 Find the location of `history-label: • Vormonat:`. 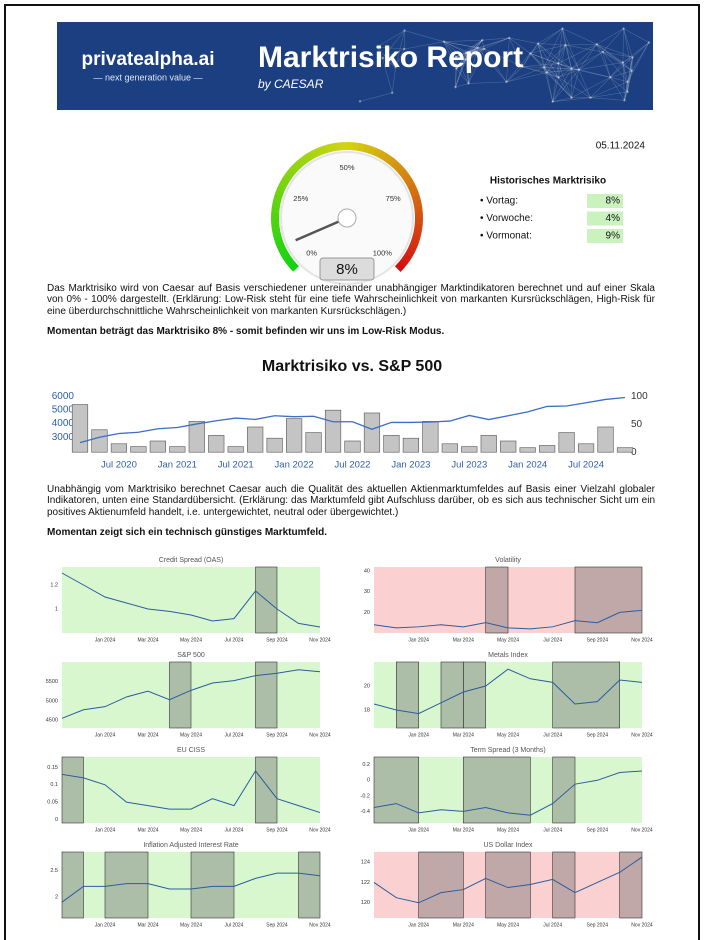

history-label: • Vormonat: is located at coordinates (506, 236).